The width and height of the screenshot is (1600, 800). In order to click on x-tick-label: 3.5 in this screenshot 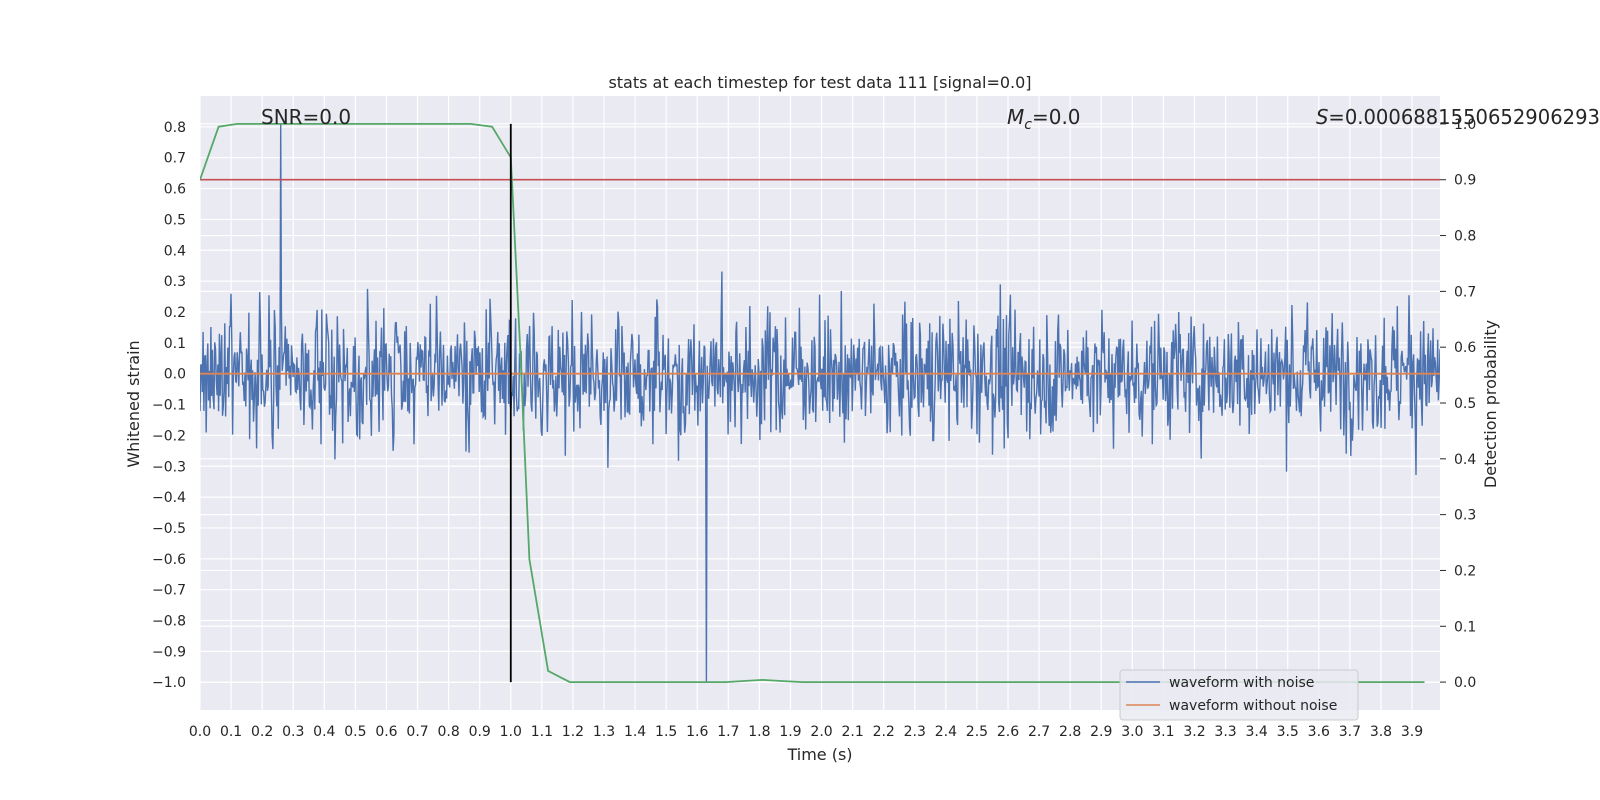, I will do `click(1288, 732)`.